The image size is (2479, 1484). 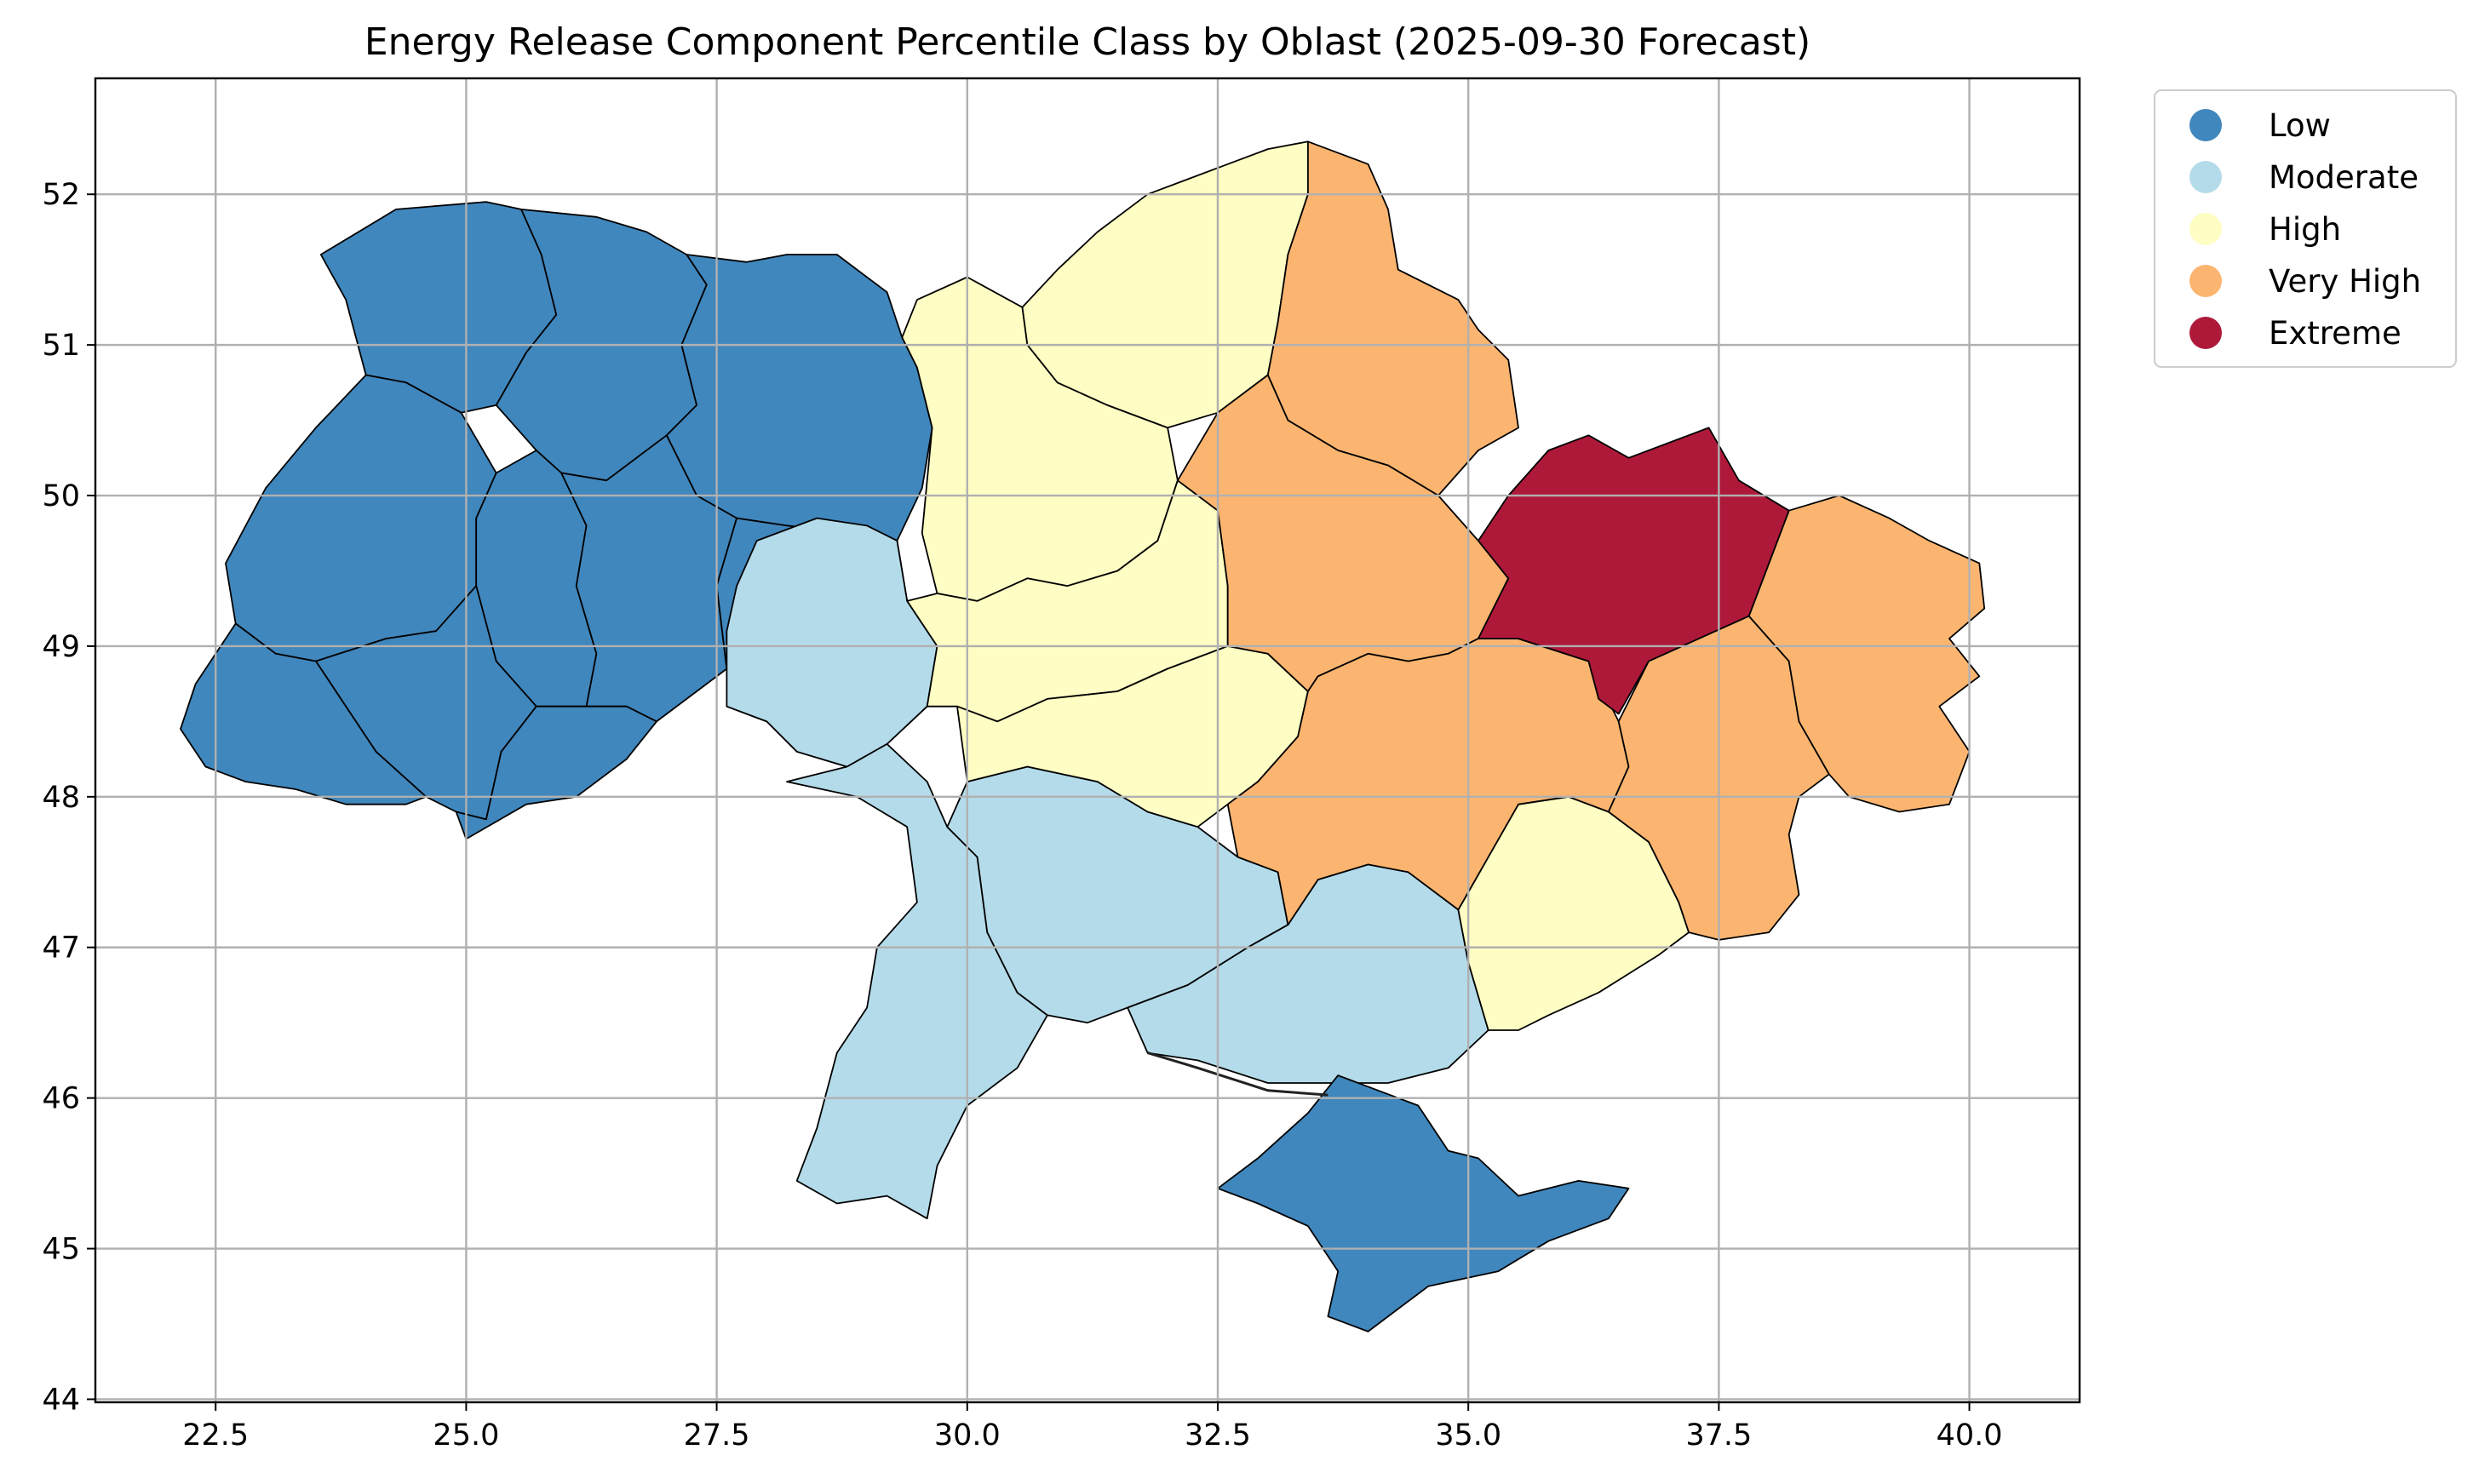 I want to click on x-tick-label: 37.5, so click(x=1718, y=1435).